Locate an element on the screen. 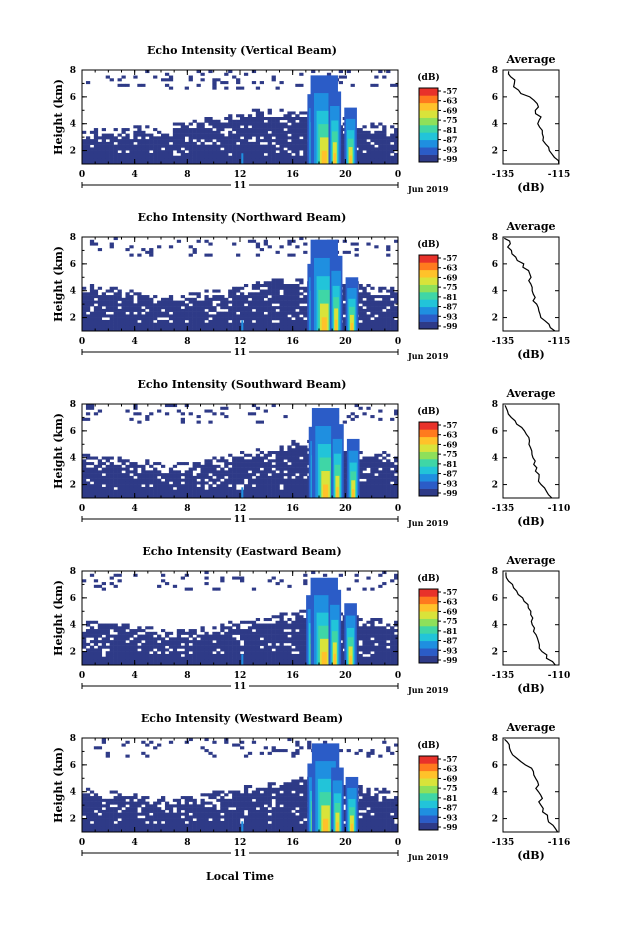  x-tick-label: 8 is located at coordinates (187, 509).